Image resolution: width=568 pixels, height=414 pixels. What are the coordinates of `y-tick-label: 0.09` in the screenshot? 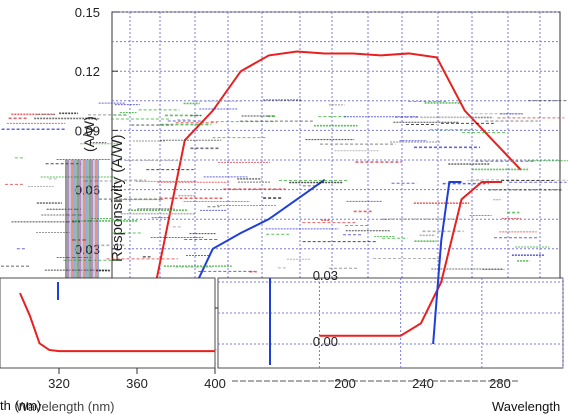 It's located at (87, 130).